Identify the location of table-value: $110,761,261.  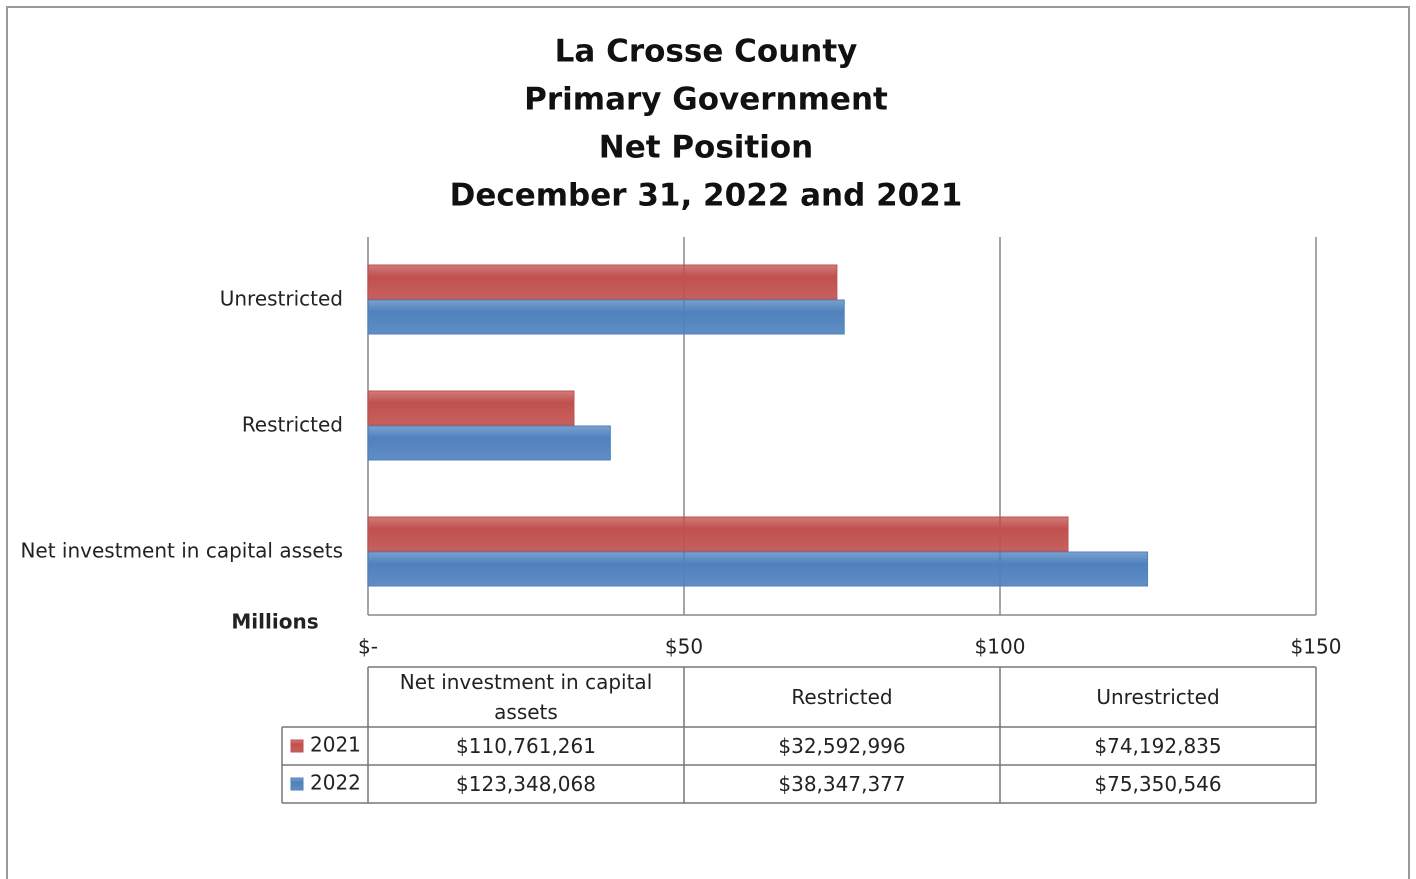
(526, 746).